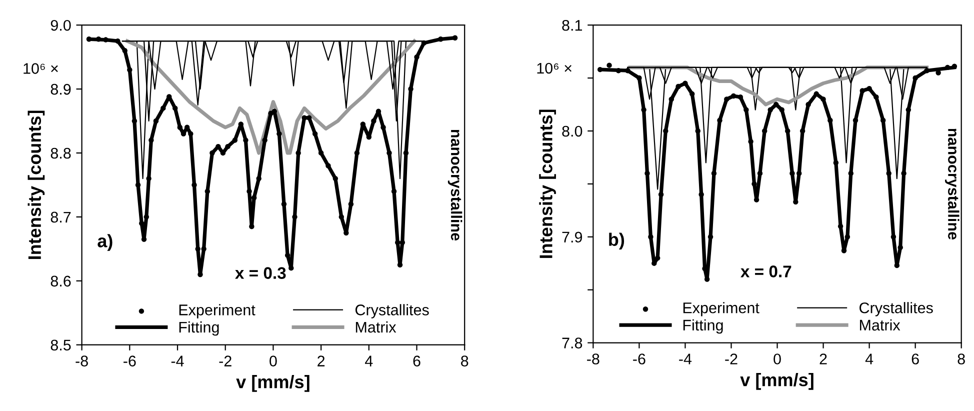  I want to click on y-tick-label: 9.0, so click(60, 25).